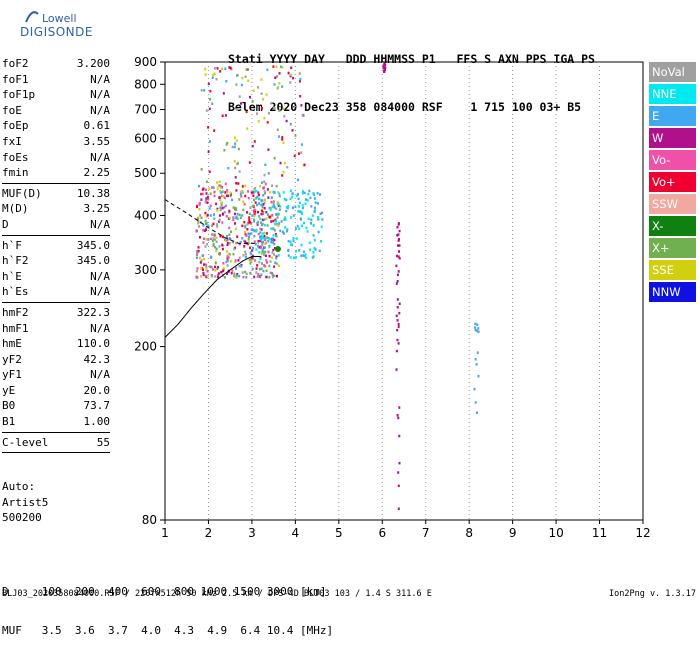  Describe the element at coordinates (56, 111) in the screenshot. I see `param-row: foE N/A` at that location.